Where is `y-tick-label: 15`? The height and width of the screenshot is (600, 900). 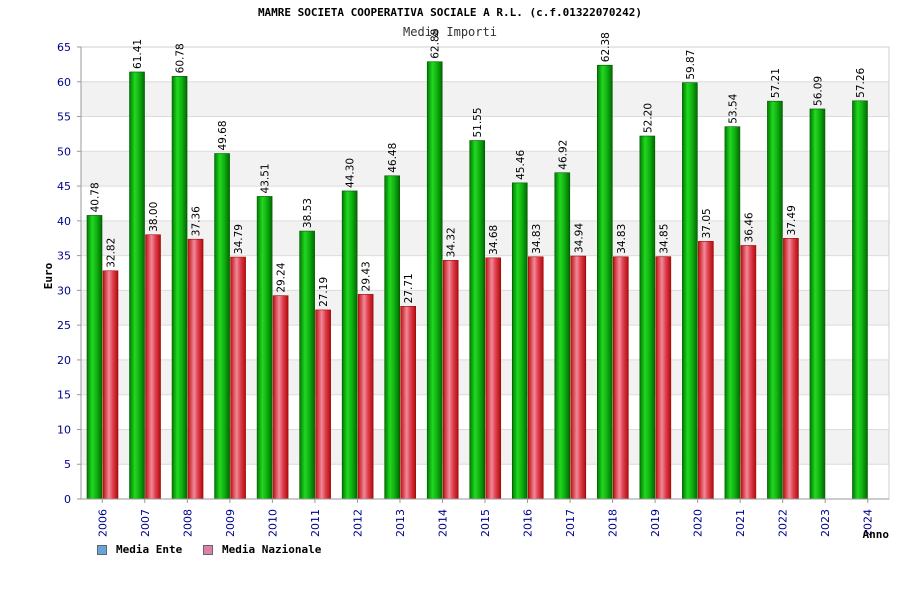 y-tick-label: 15 is located at coordinates (64, 395).